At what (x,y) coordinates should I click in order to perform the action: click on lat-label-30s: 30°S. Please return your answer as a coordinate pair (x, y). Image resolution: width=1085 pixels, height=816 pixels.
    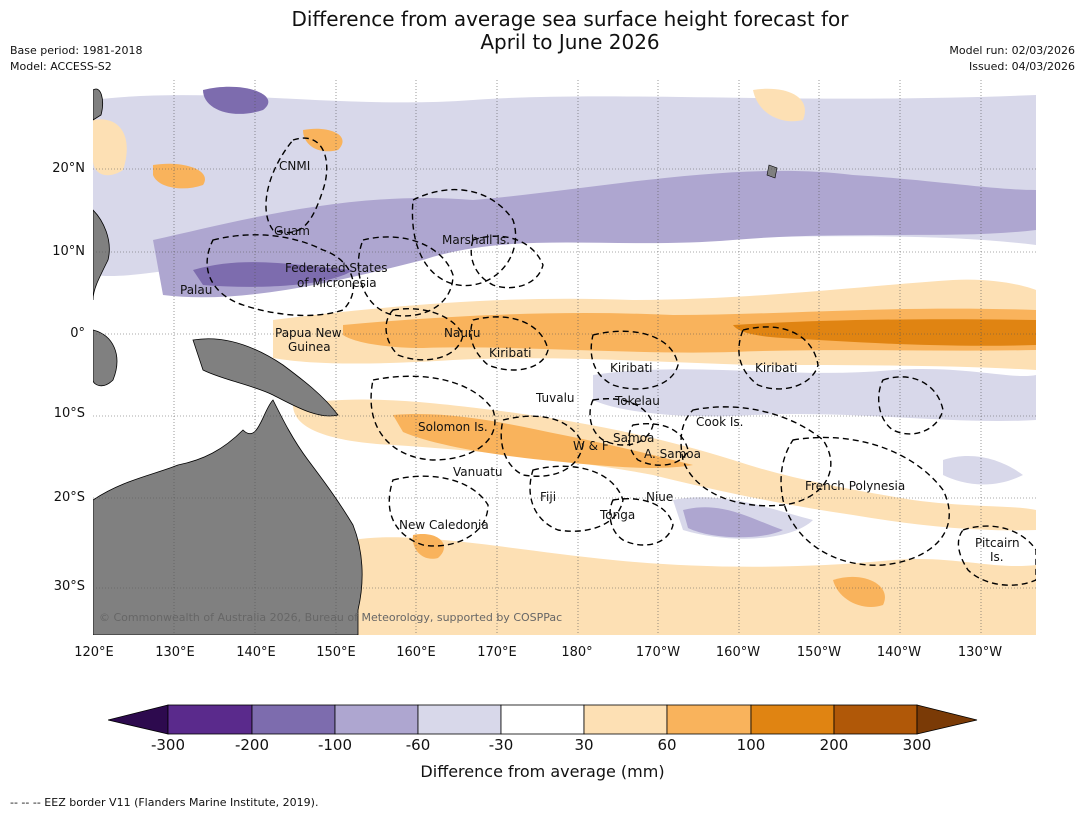
    Looking at the image, I should click on (69, 586).